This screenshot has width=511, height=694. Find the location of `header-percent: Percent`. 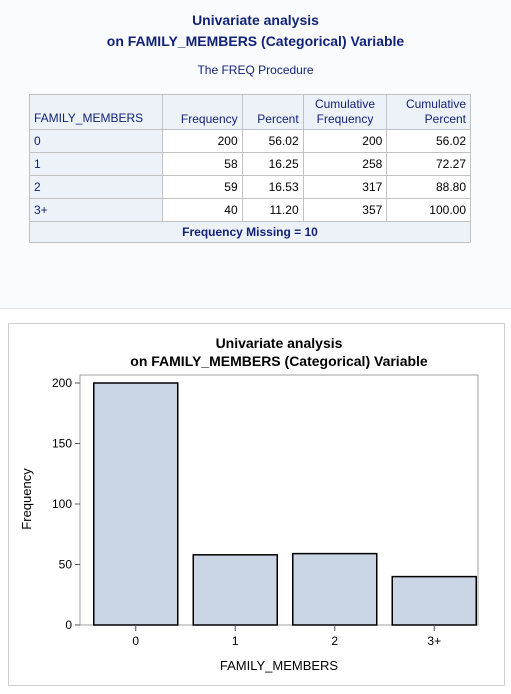

header-percent: Percent is located at coordinates (272, 112).